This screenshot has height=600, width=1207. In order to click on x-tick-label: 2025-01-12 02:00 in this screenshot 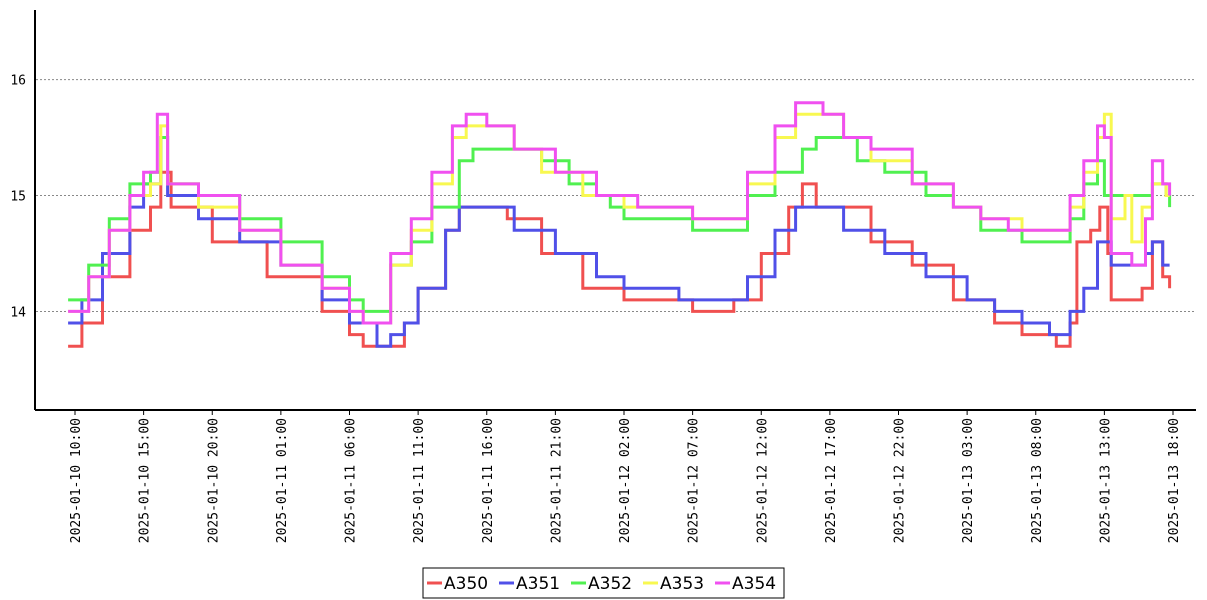, I will do `click(625, 480)`.